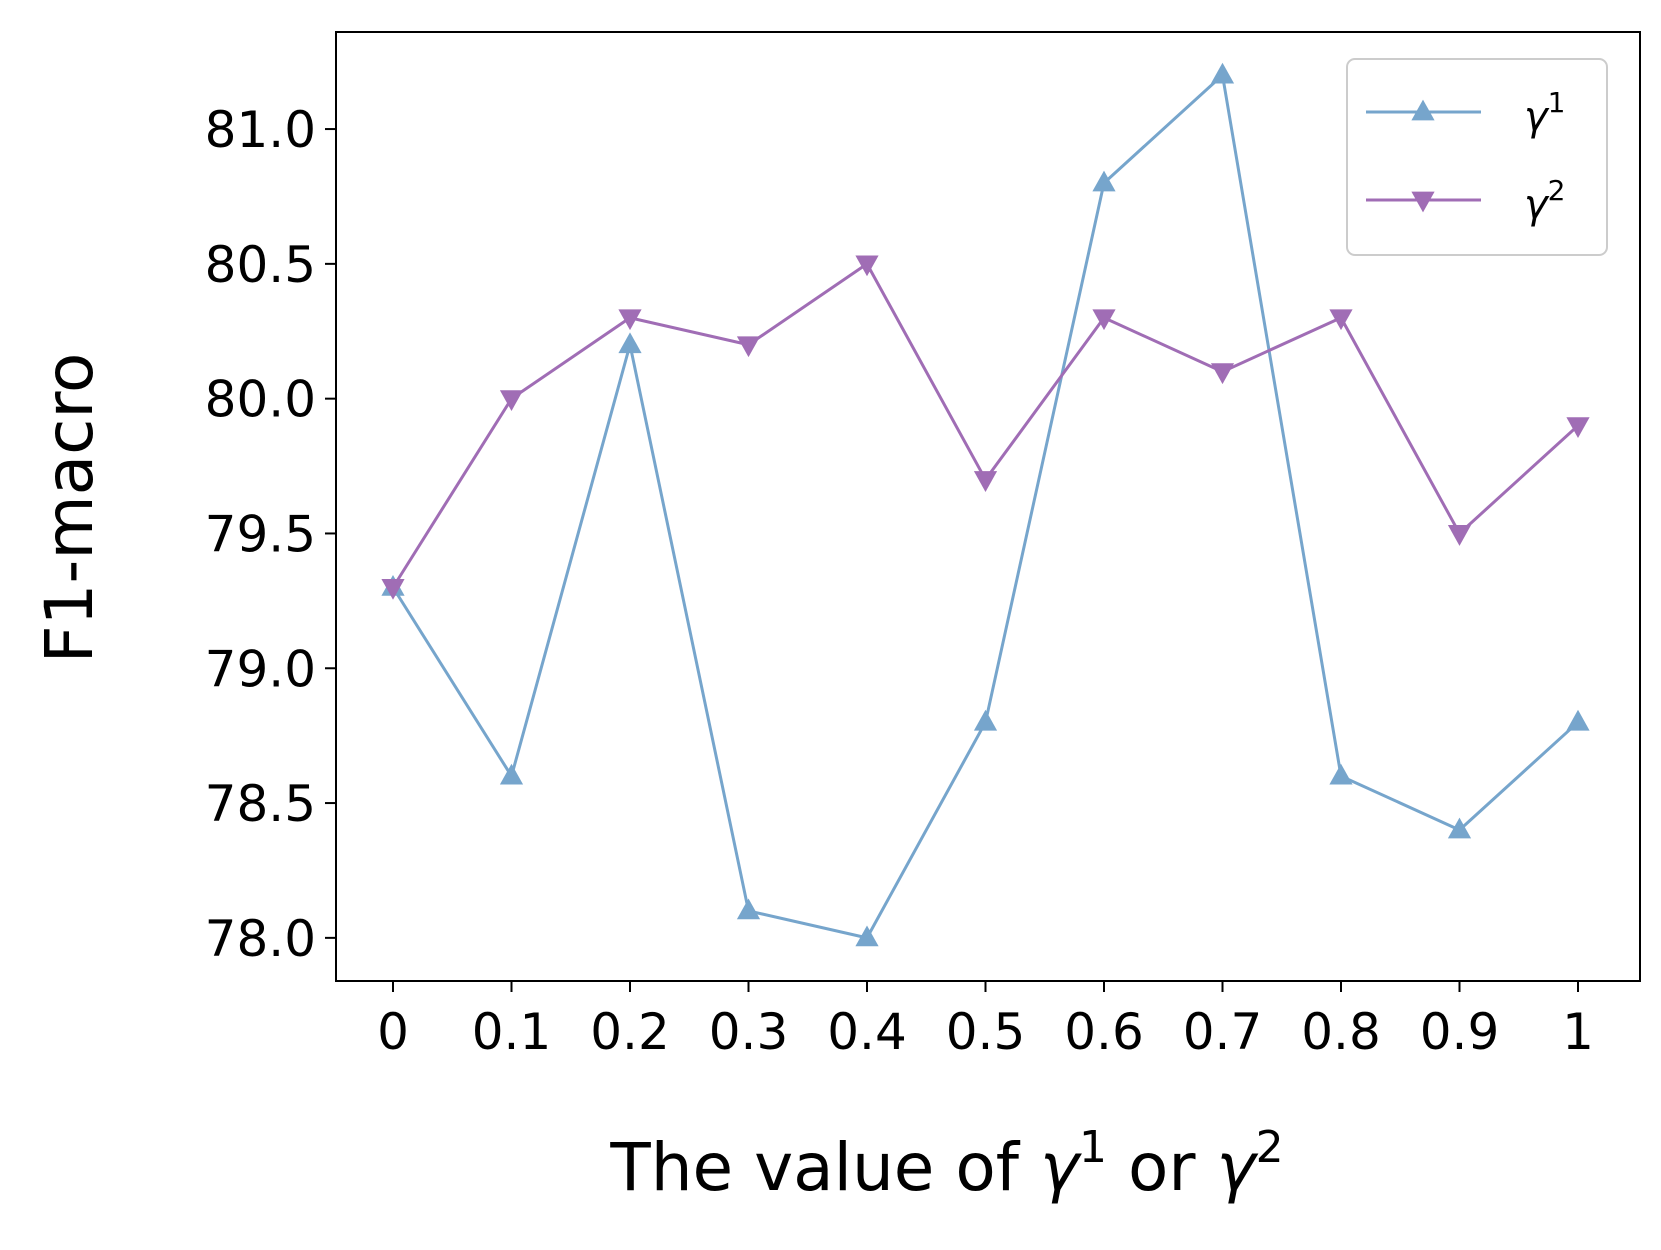 This screenshot has height=1250, width=1661. Describe the element at coordinates (1341, 1032) in the screenshot. I see `x-tick-label: 0.8` at that location.